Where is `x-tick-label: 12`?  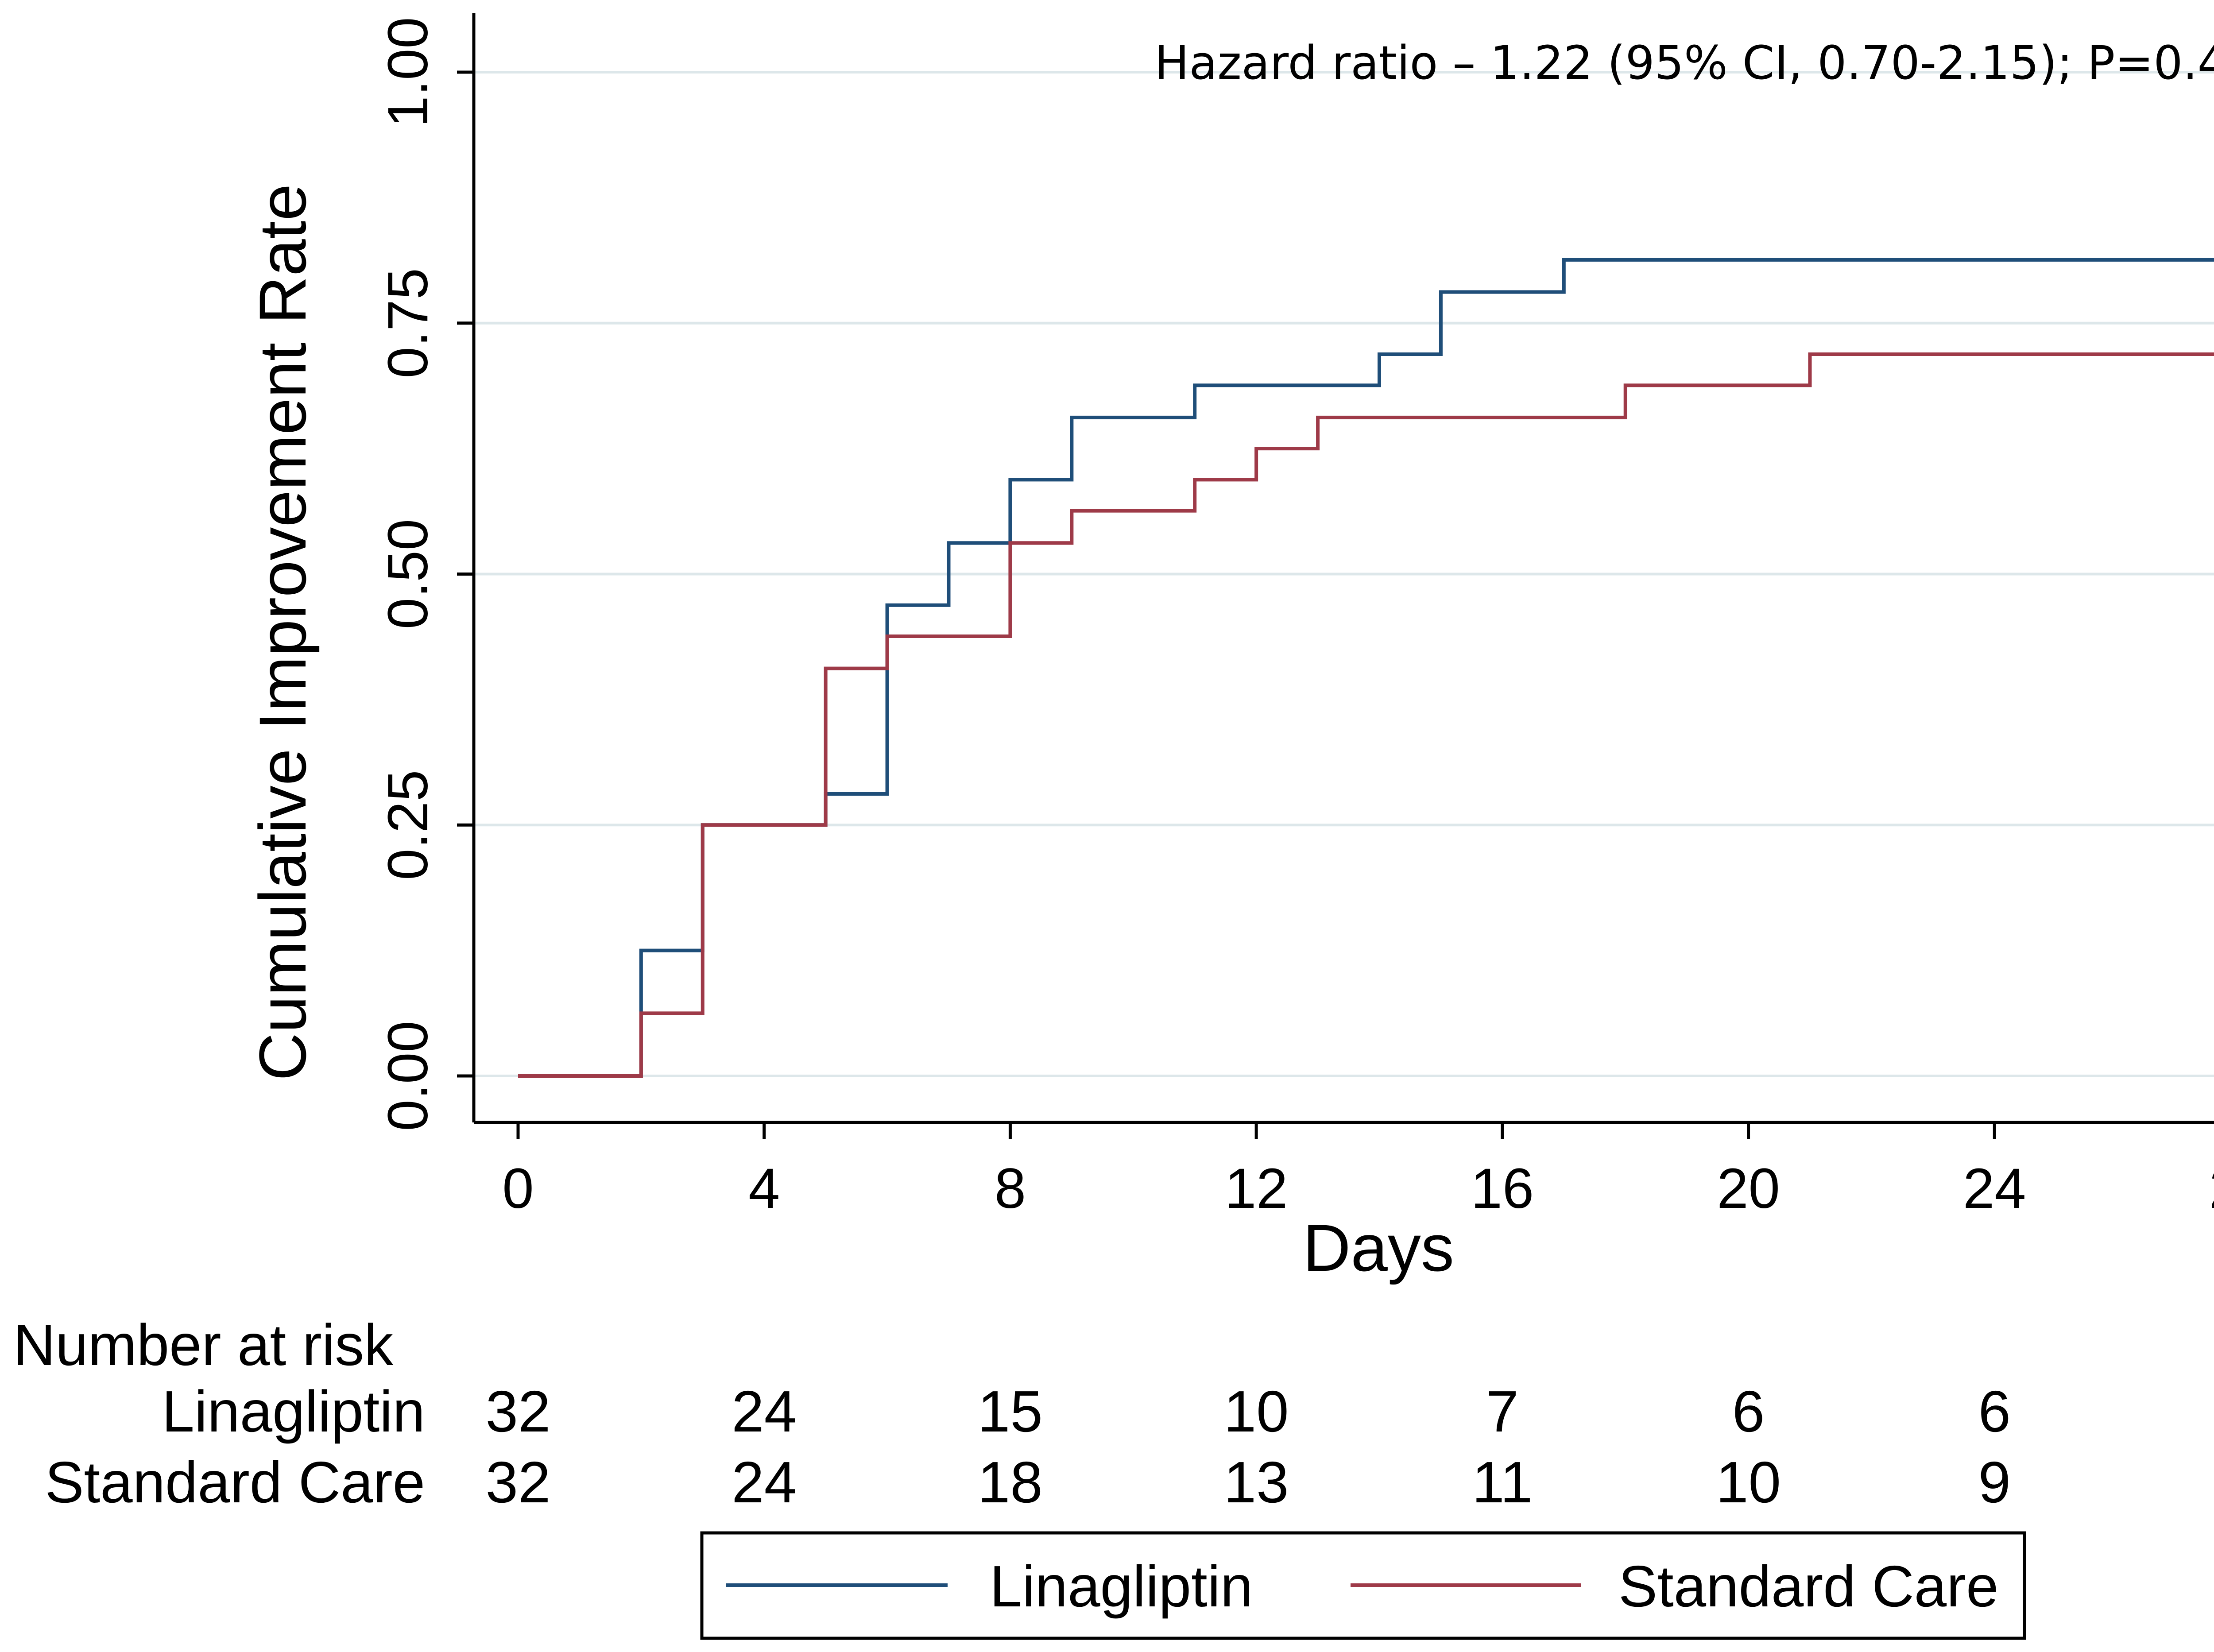 x-tick-label: 12 is located at coordinates (1257, 1188).